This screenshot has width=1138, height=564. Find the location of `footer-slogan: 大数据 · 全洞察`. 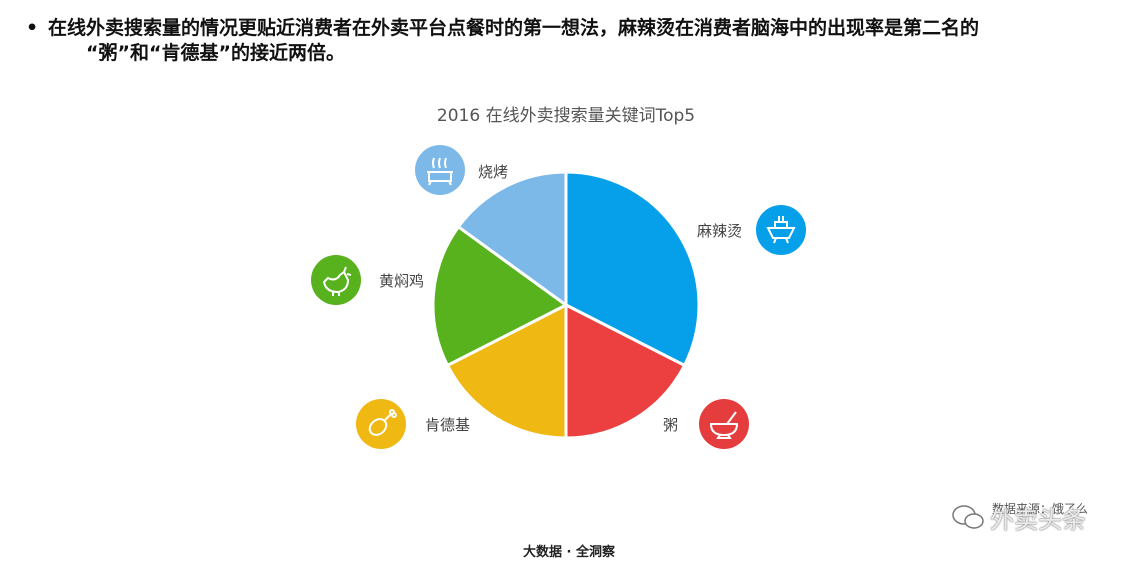

footer-slogan: 大数据 · 全洞察 is located at coordinates (569, 552).